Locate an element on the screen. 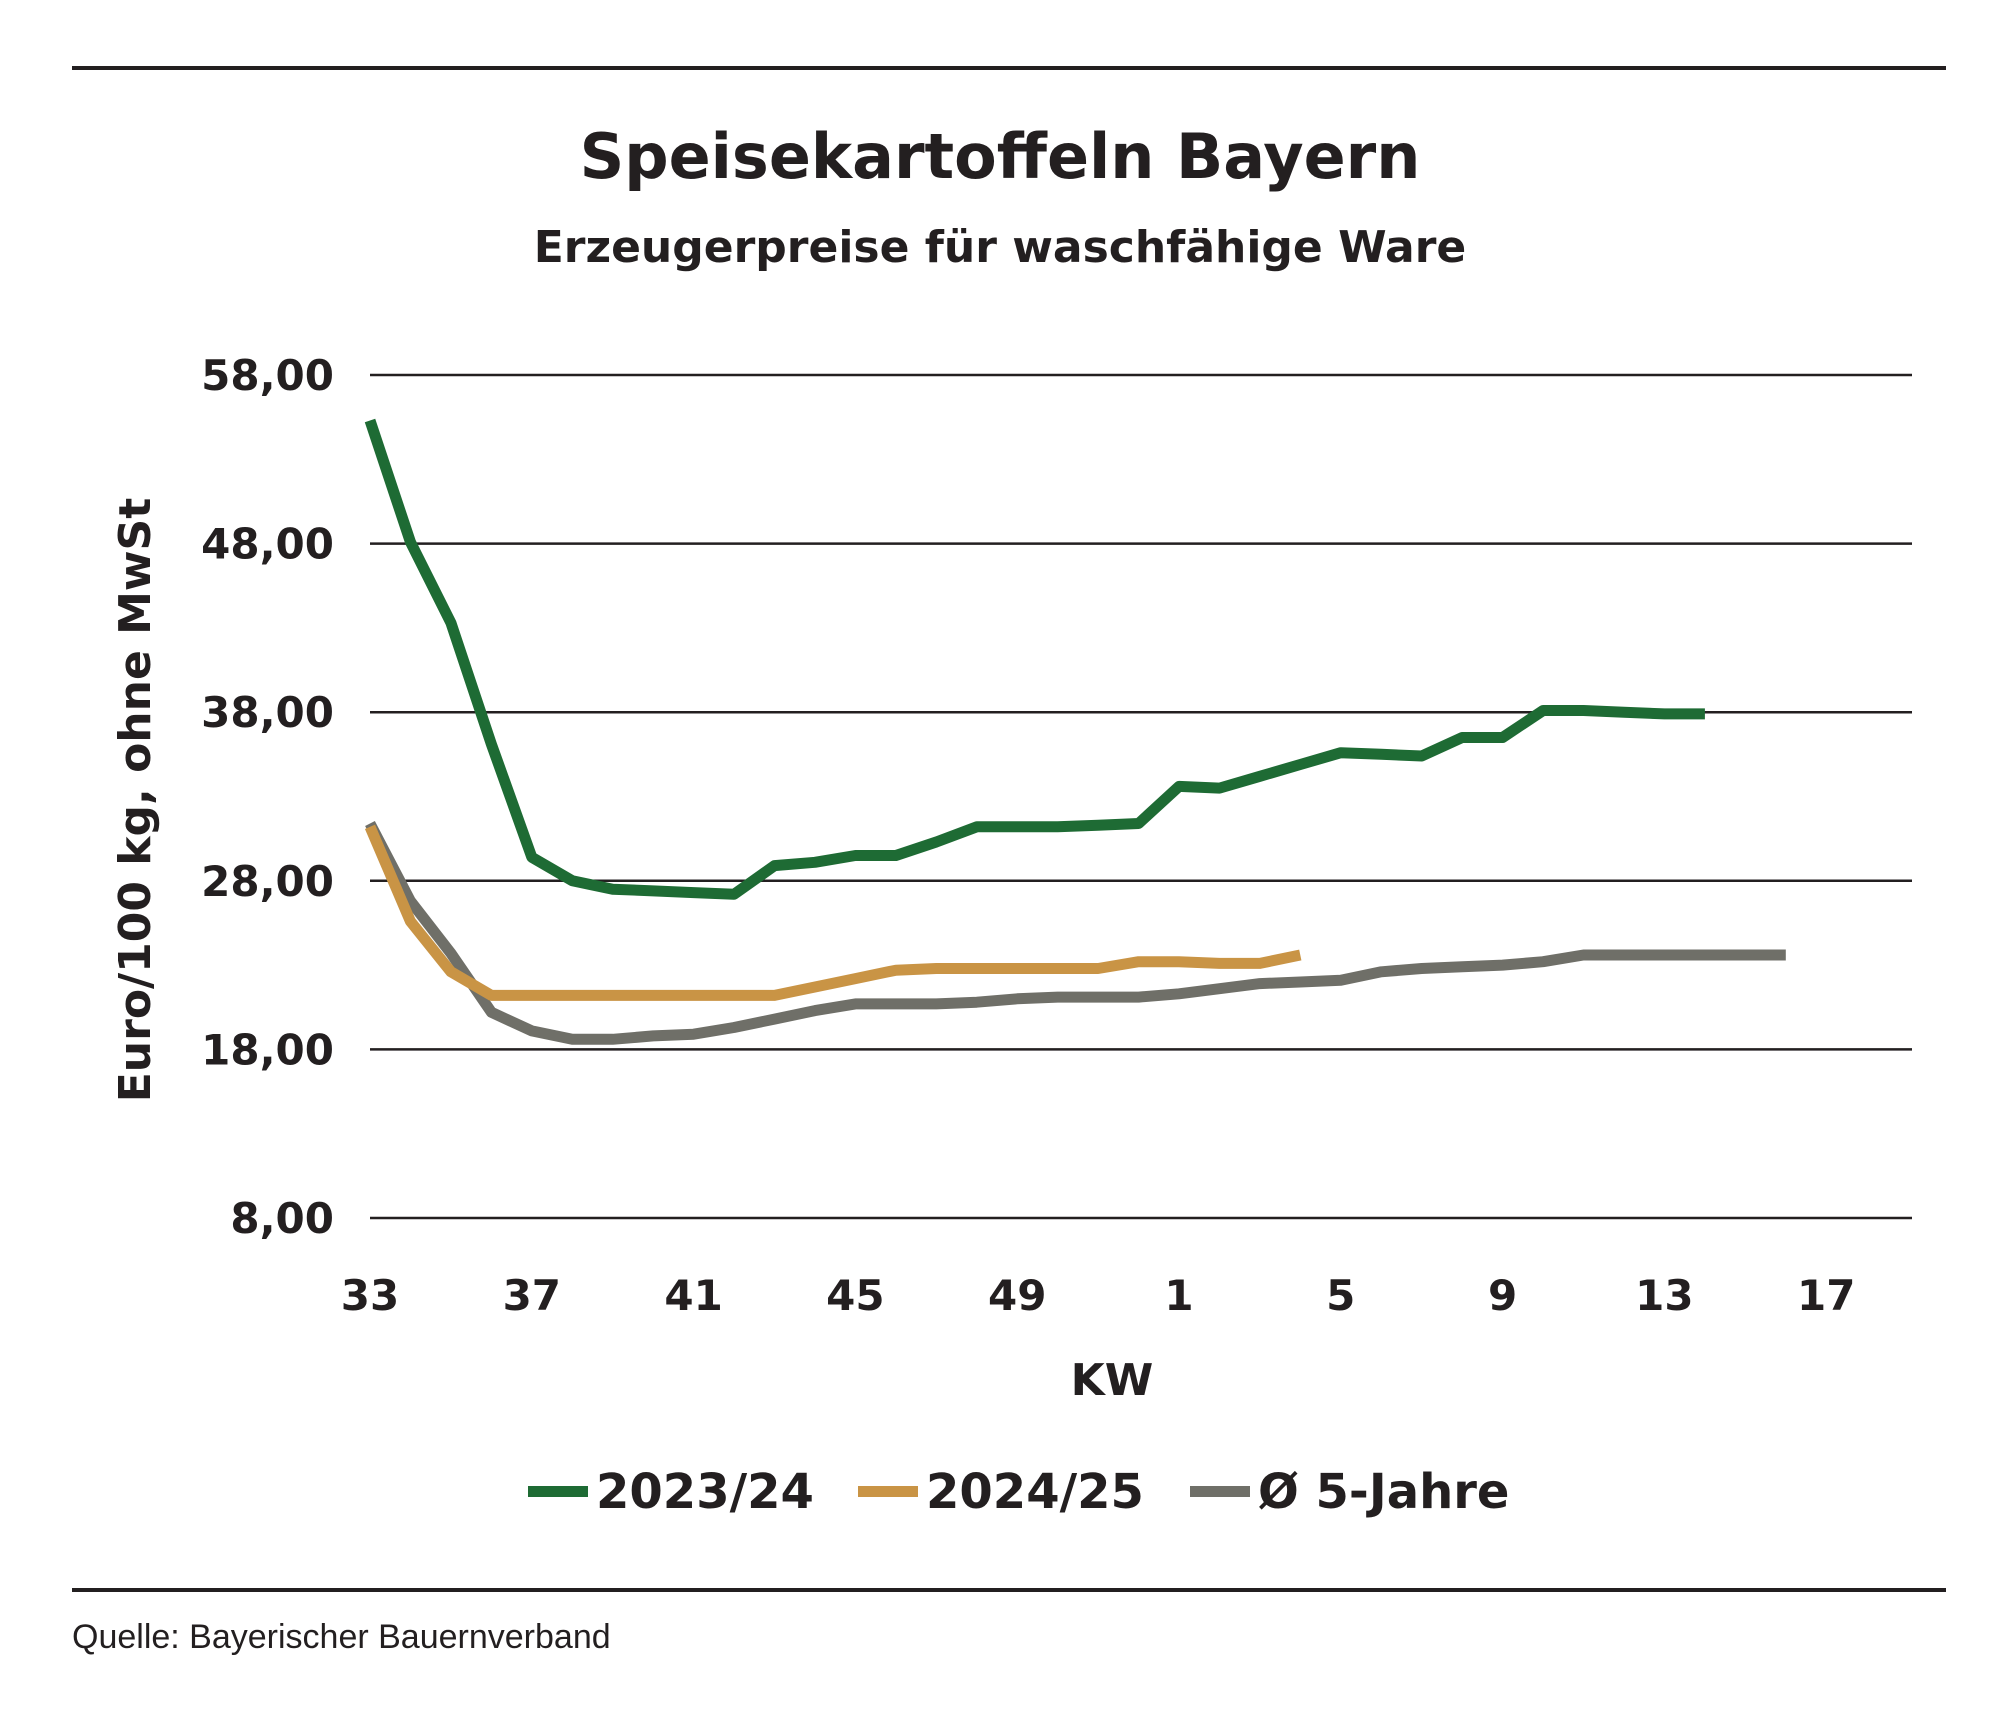 This screenshot has height=1709, width=2000. chart-title: Speisekartoffeln Bayern is located at coordinates (1000, 156).